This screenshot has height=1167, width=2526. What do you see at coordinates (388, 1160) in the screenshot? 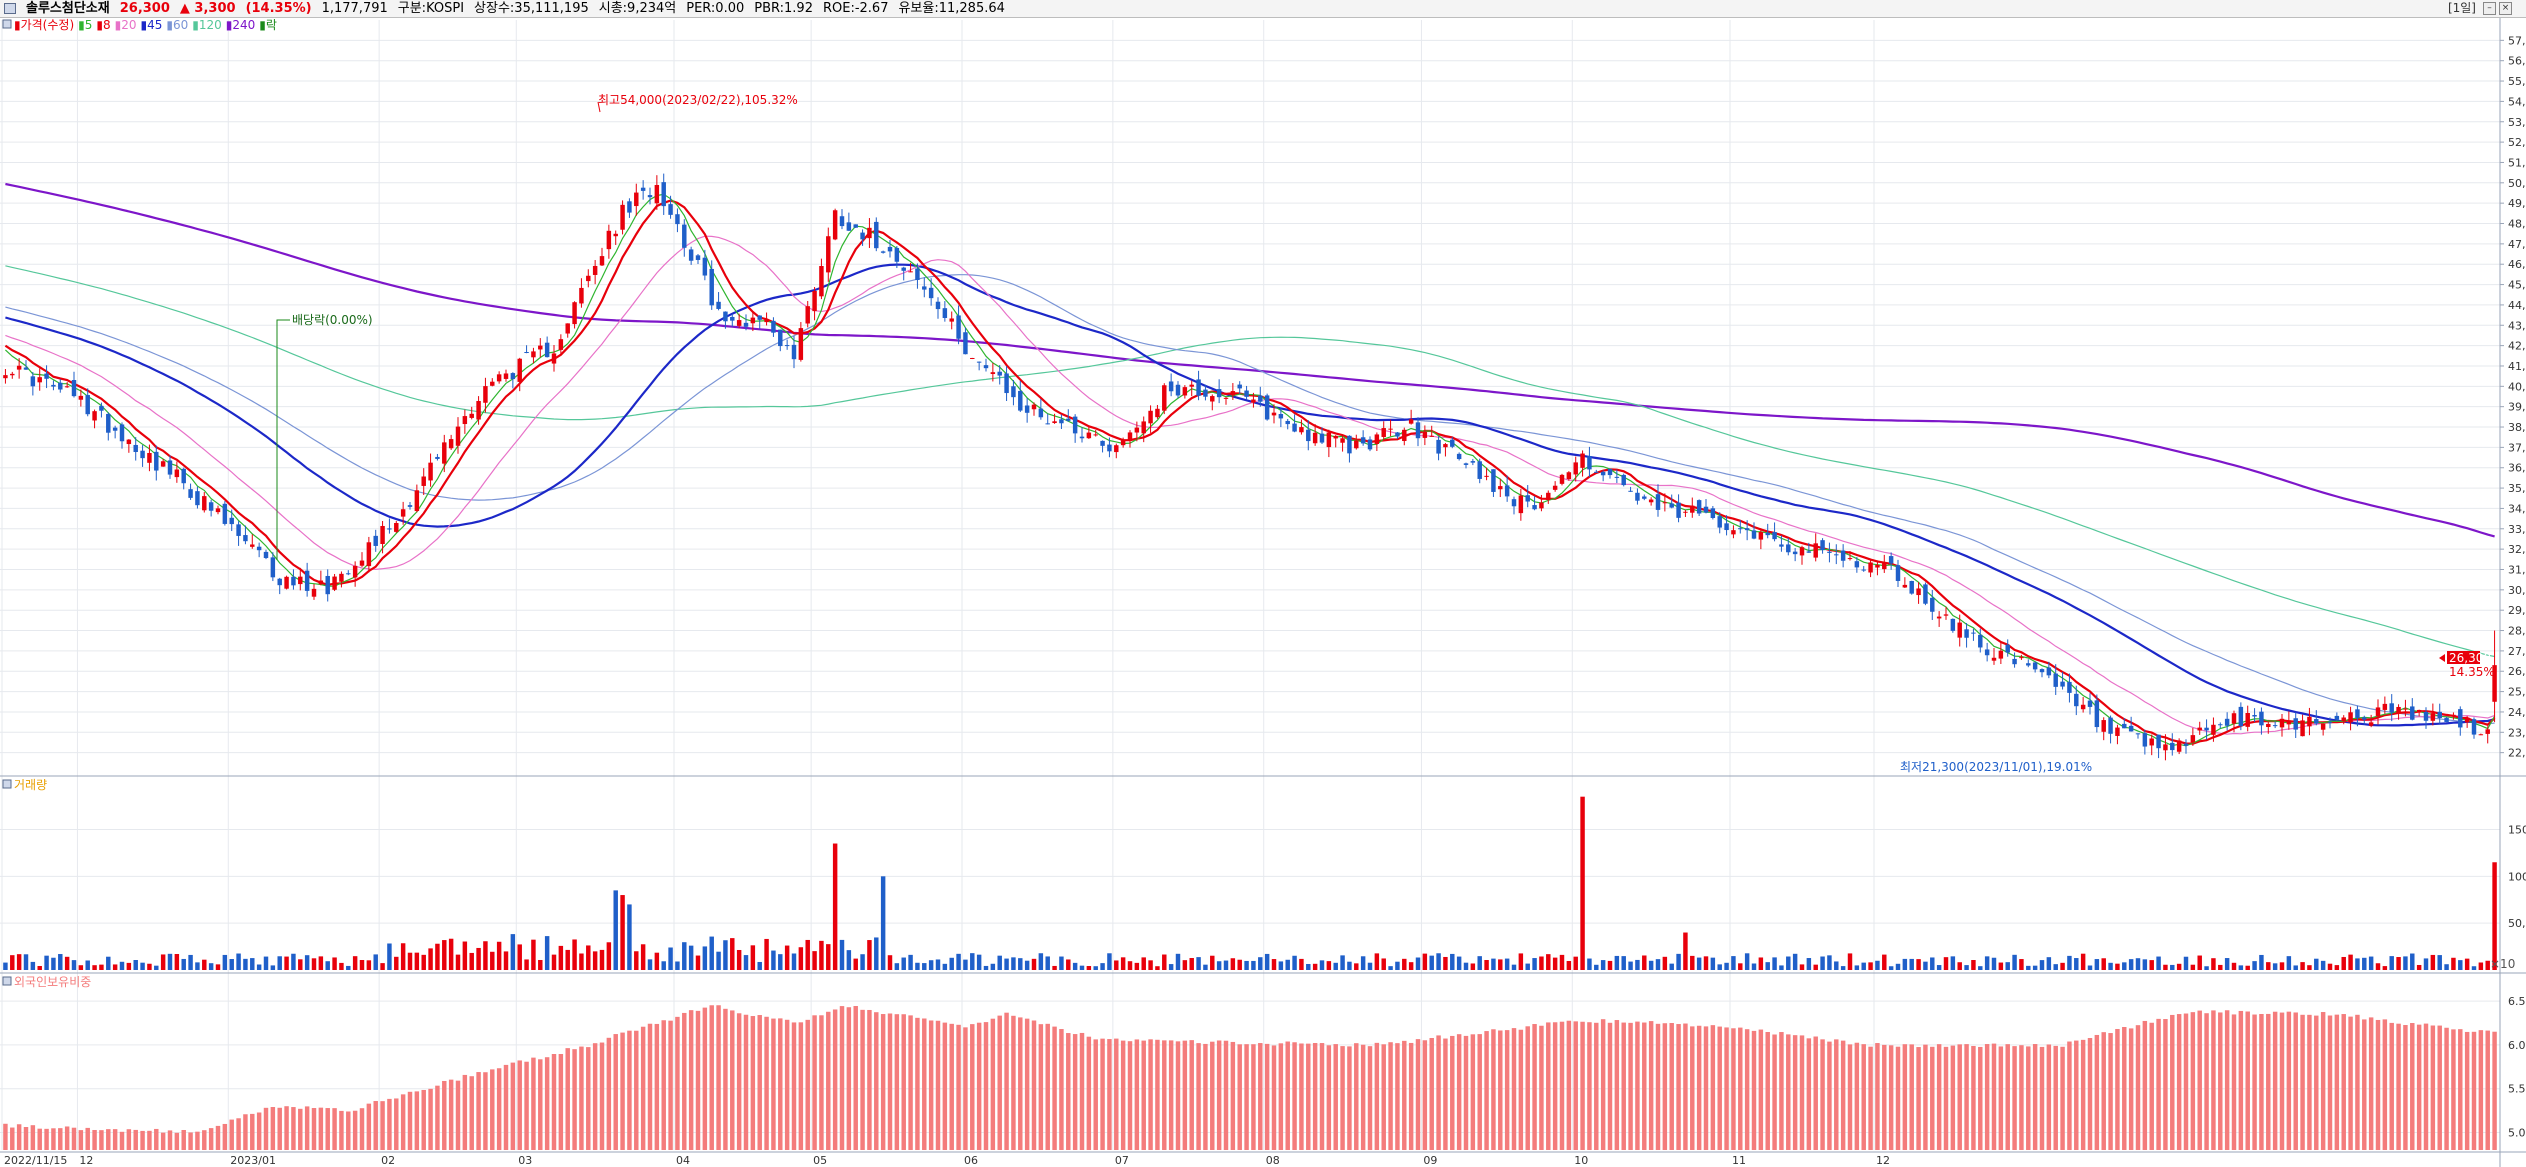
I see `date-tick-label: 02` at bounding box center [388, 1160].